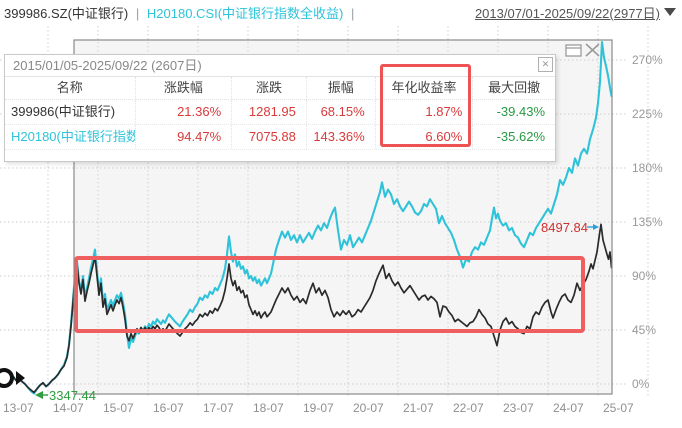  I want to click on peak-annotation: 8497.84, so click(570, 227).